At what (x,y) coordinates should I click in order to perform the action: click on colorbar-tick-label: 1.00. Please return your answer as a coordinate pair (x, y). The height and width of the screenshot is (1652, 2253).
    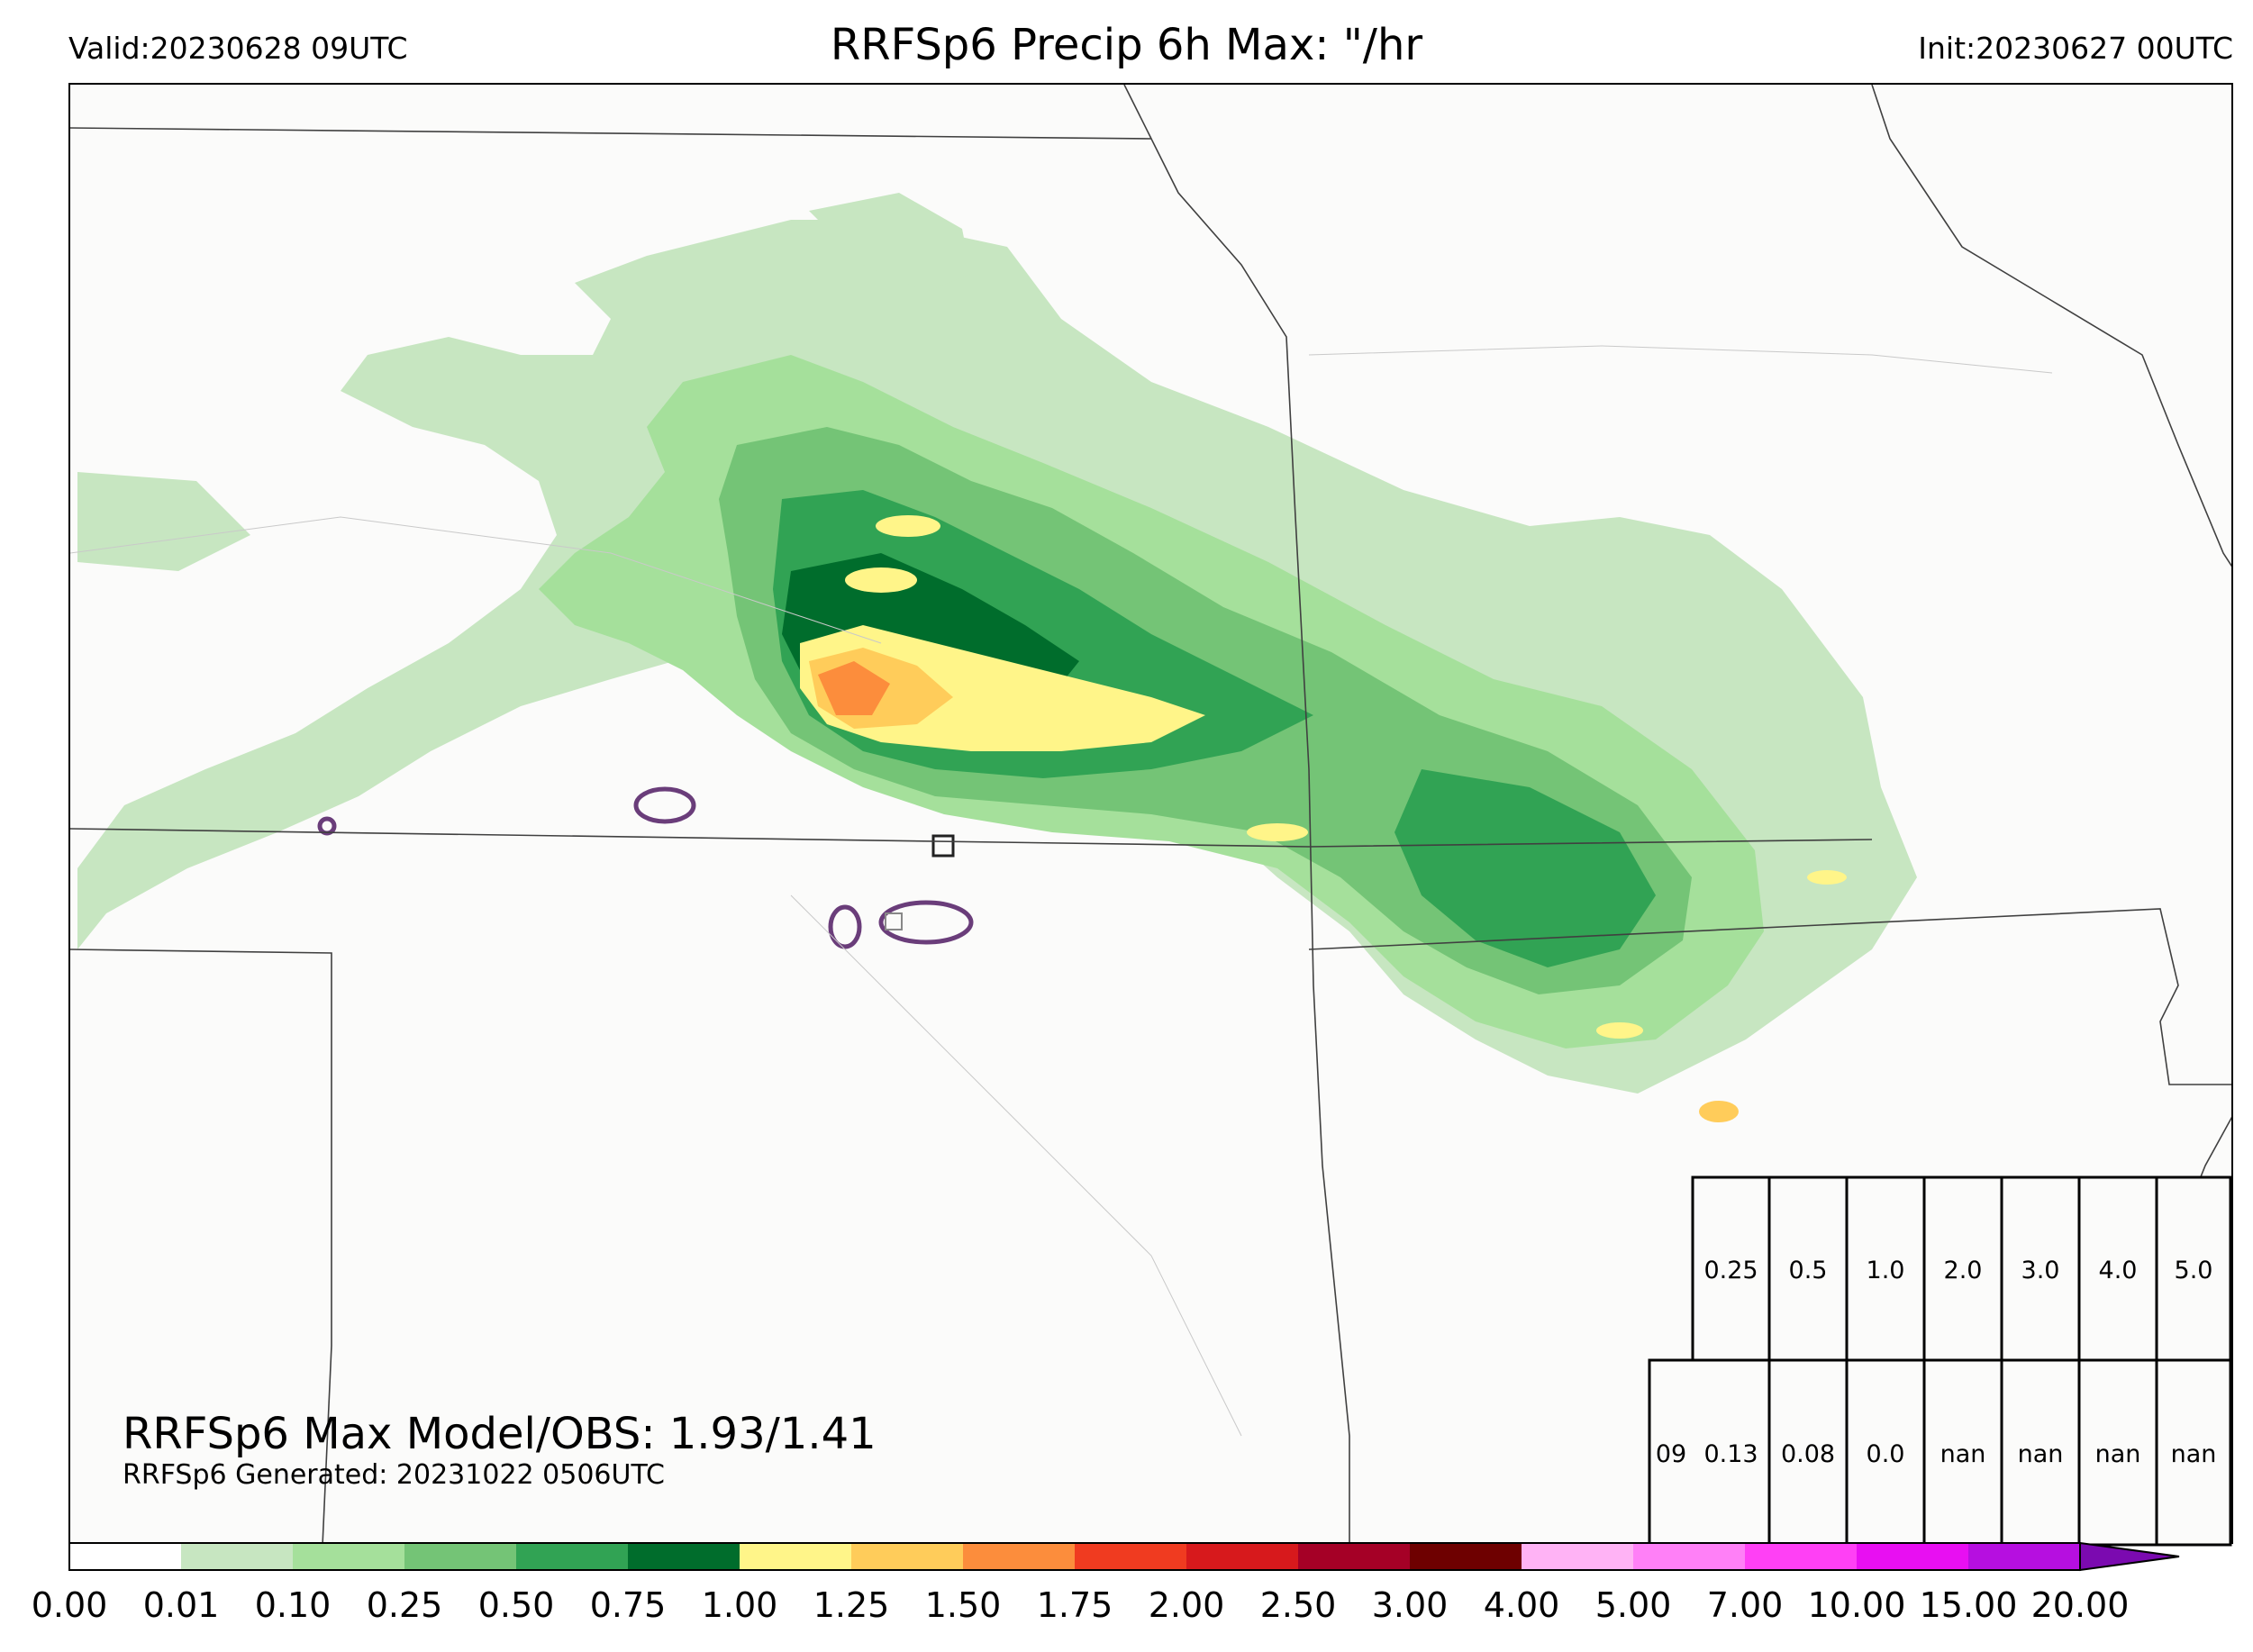
    Looking at the image, I should click on (739, 1605).